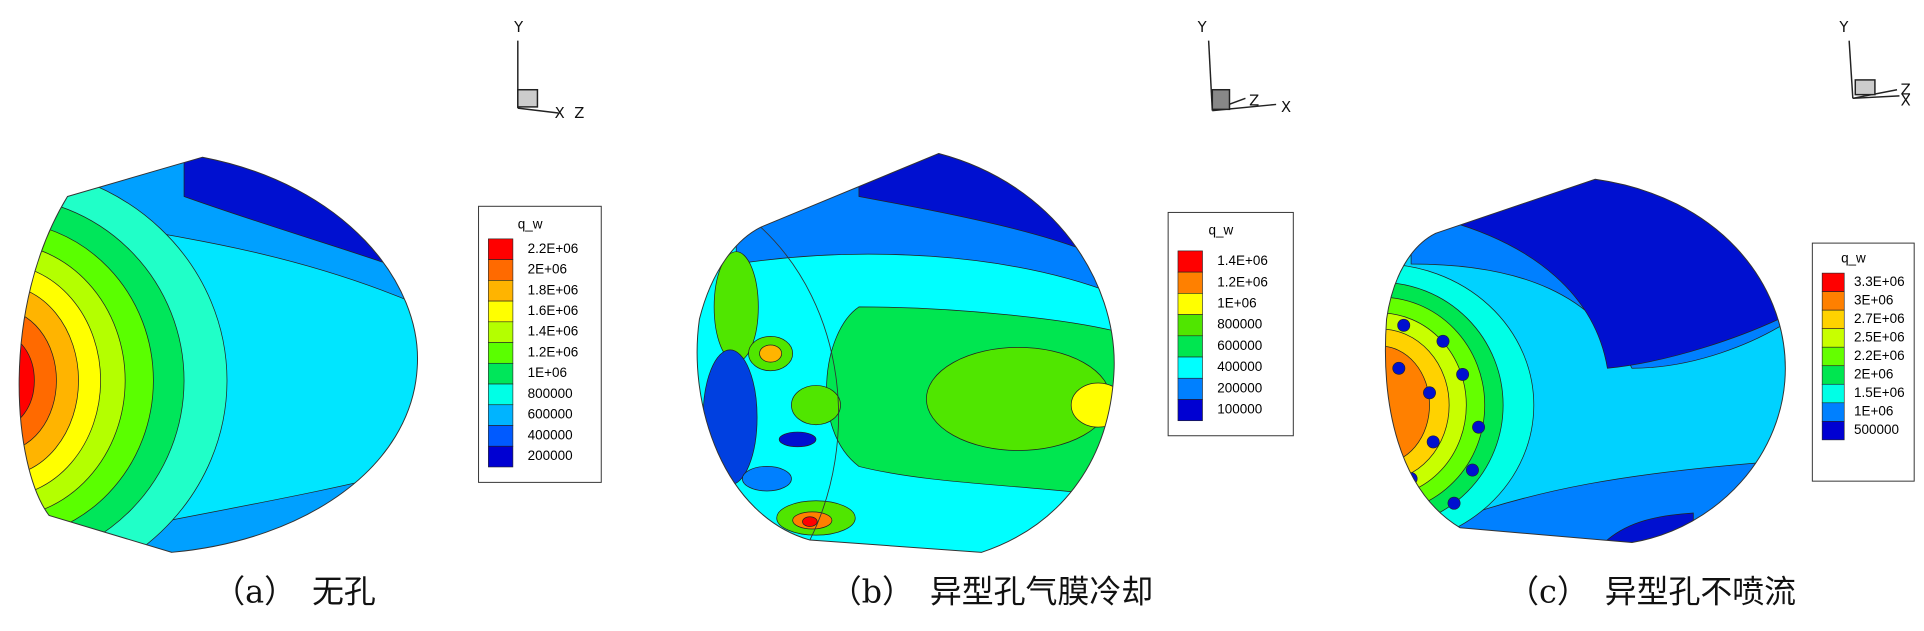 This screenshot has height=631, width=1924. Describe the element at coordinates (1876, 429) in the screenshot. I see `legend-label: 500000` at that location.